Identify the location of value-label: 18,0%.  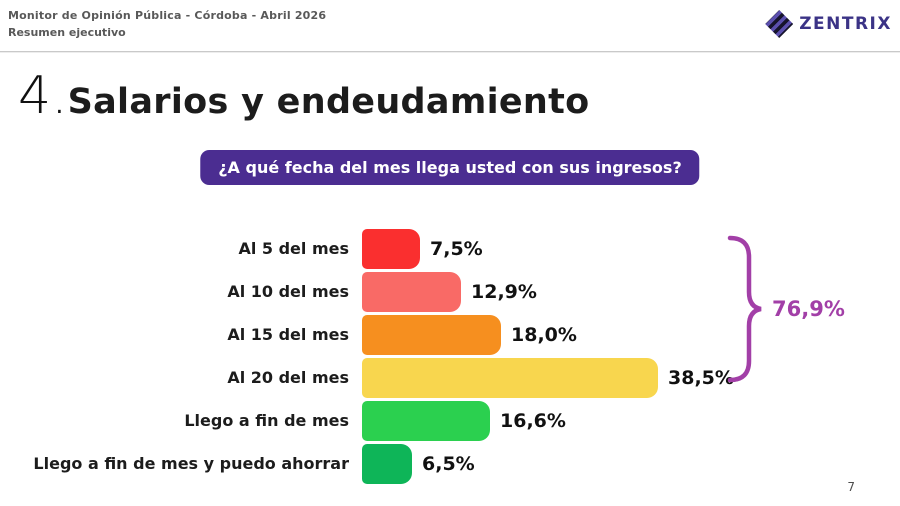
(544, 334).